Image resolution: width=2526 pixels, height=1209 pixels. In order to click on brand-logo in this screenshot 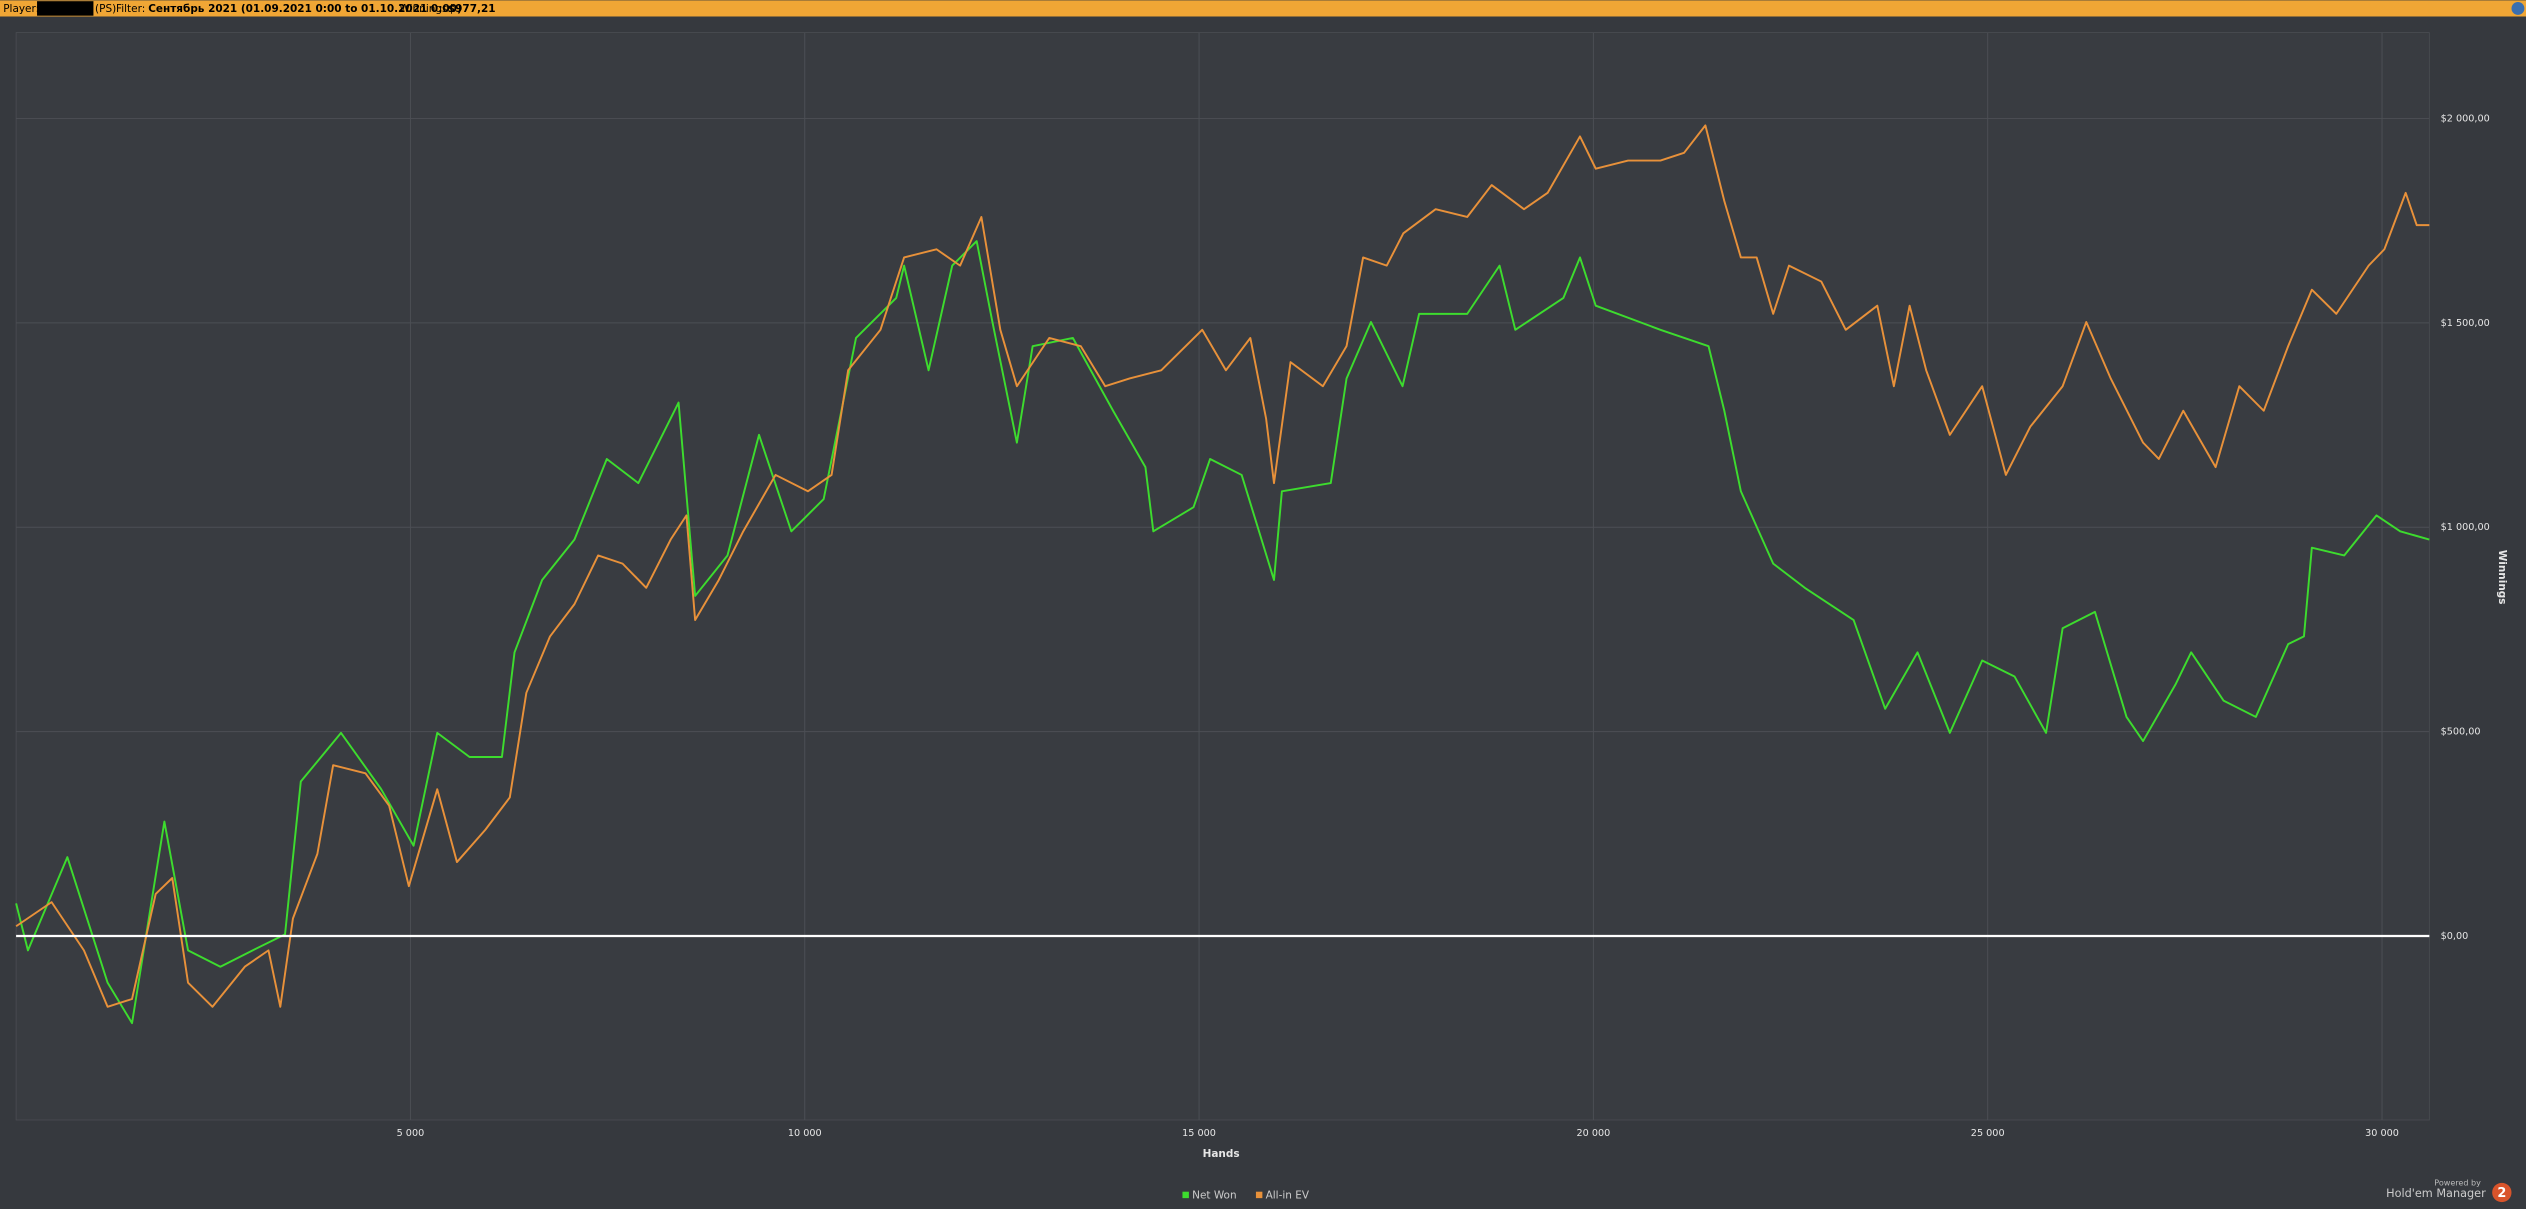, I will do `click(2502, 1192)`.